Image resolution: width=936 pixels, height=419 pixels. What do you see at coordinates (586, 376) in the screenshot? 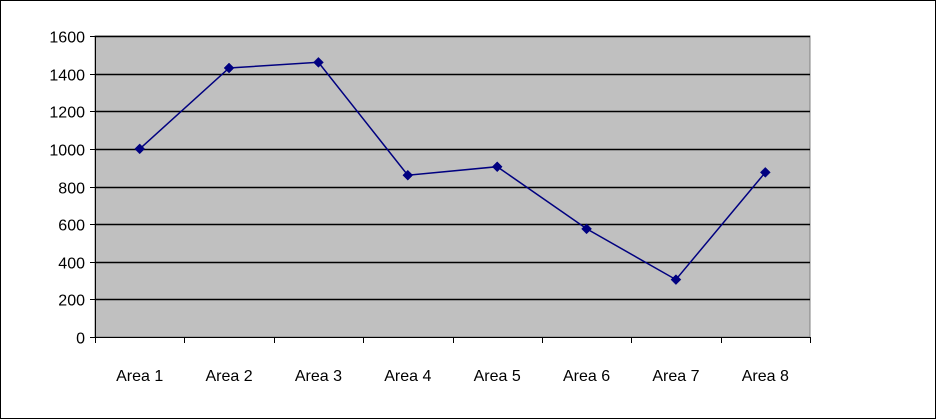
I see `x-tick-label: Area 6` at bounding box center [586, 376].